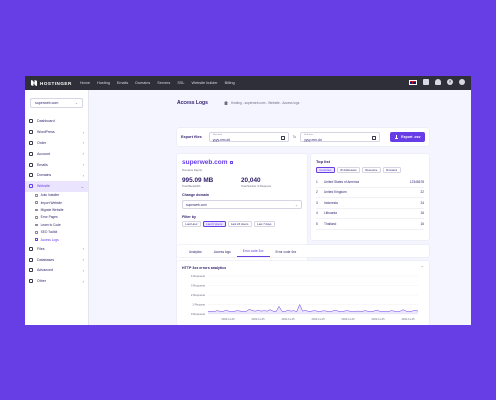 The width and height of the screenshot is (496, 400). I want to click on list-item: 4 Lithuania 16, so click(370, 214).